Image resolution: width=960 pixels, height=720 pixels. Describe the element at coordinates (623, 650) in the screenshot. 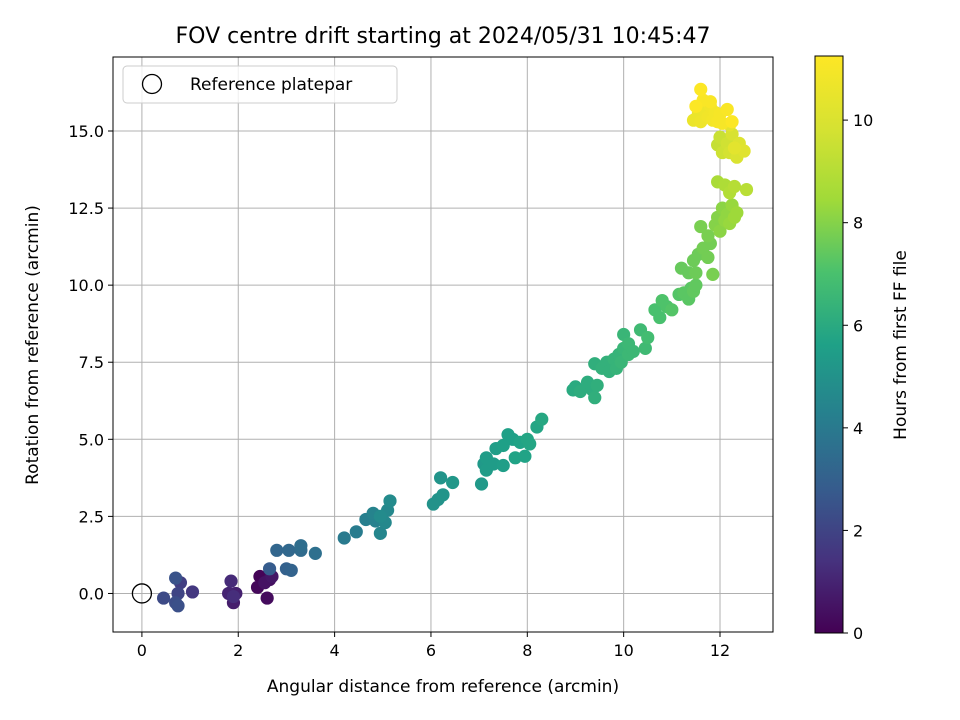

I see `x-tick-label: 10` at that location.